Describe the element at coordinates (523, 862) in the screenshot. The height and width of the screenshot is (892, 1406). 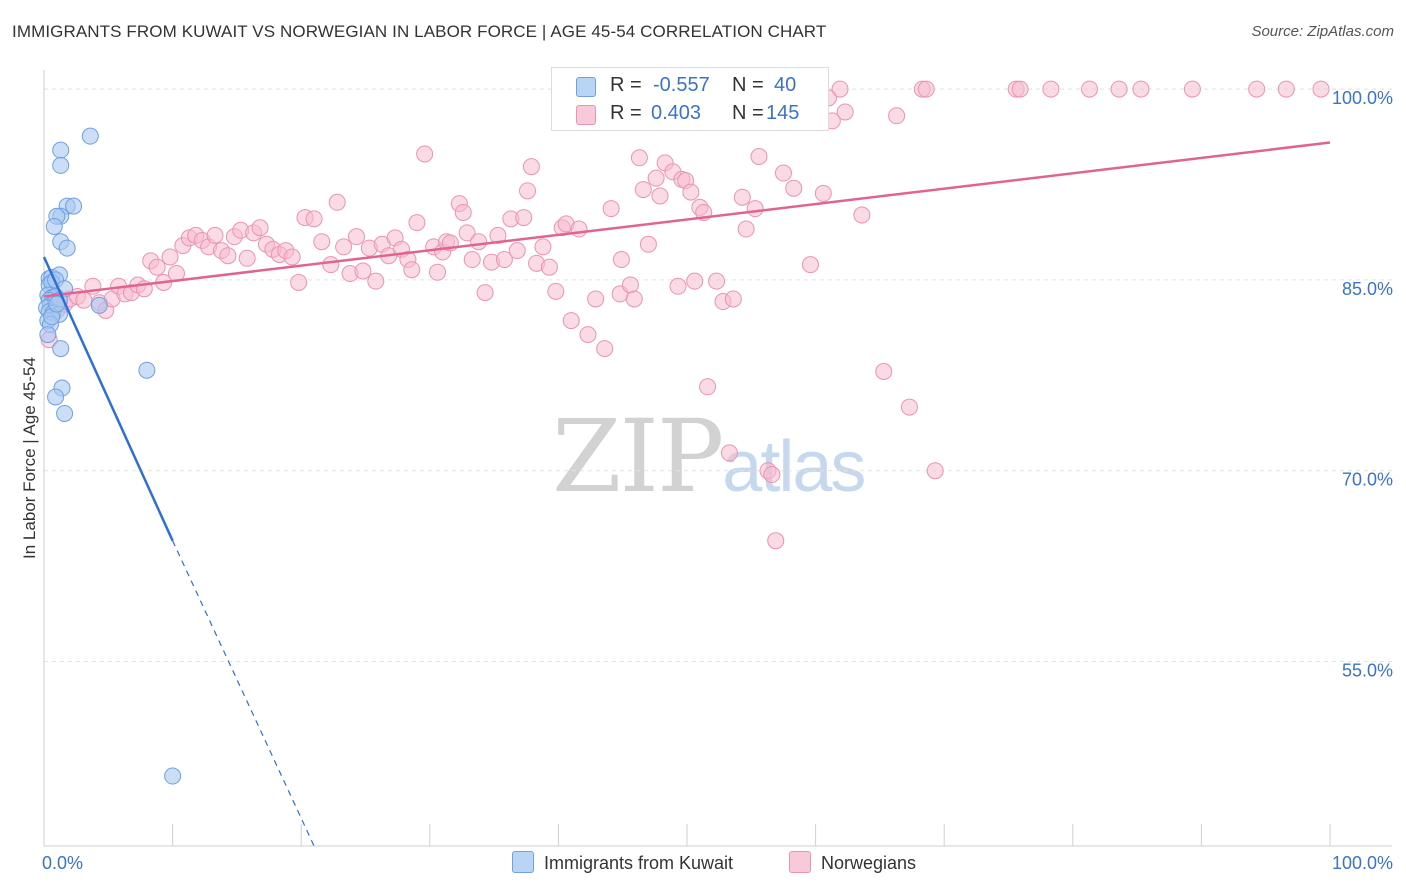
I see `bottom-legend-swatch-kuwait` at that location.